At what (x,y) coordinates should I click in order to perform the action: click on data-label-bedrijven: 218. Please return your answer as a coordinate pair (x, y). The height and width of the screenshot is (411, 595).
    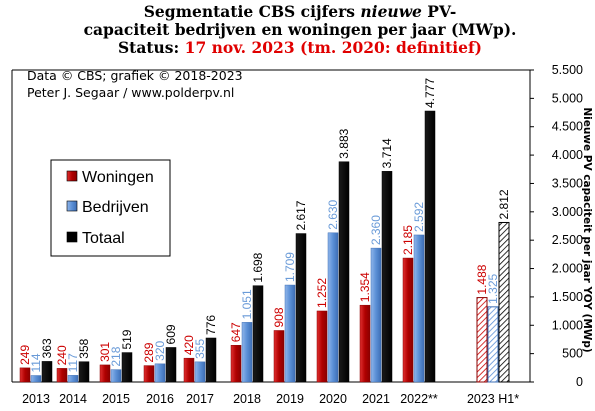
    Looking at the image, I should click on (116, 356).